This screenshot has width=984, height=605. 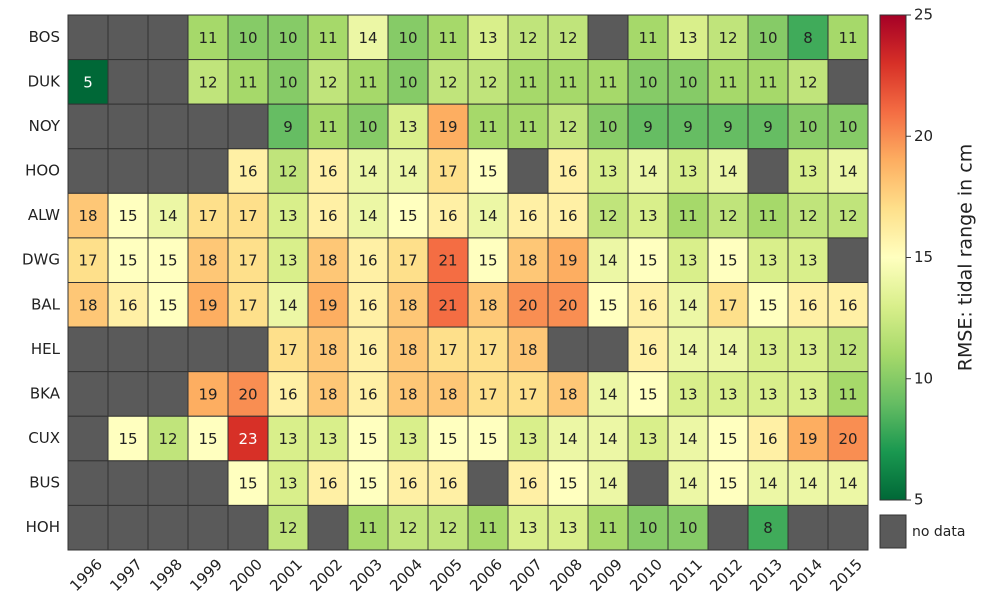 What do you see at coordinates (246, 575) in the screenshot?
I see `x-tick-label: 2000` at bounding box center [246, 575].